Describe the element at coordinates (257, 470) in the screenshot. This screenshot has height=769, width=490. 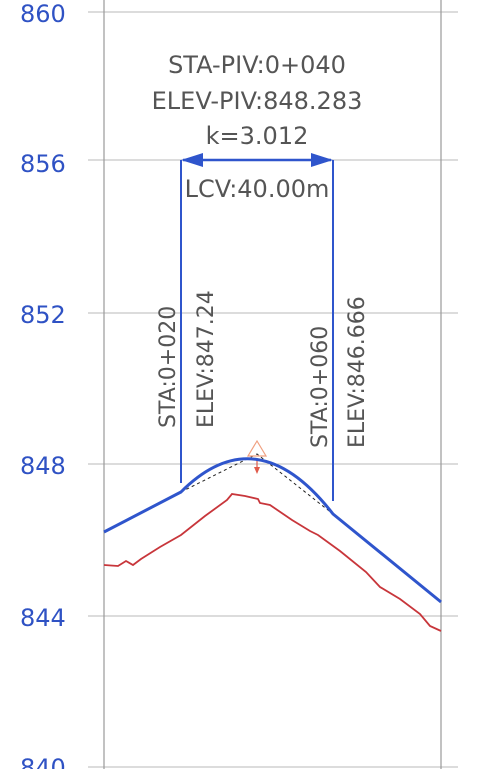
I see `piv-arrow` at that location.